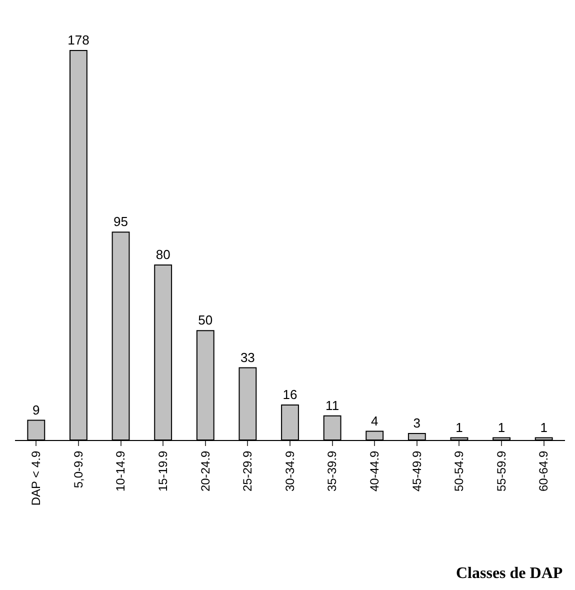 The width and height of the screenshot is (575, 590). Describe the element at coordinates (247, 471) in the screenshot. I see `x-tick-label: 25-29.9` at that location.